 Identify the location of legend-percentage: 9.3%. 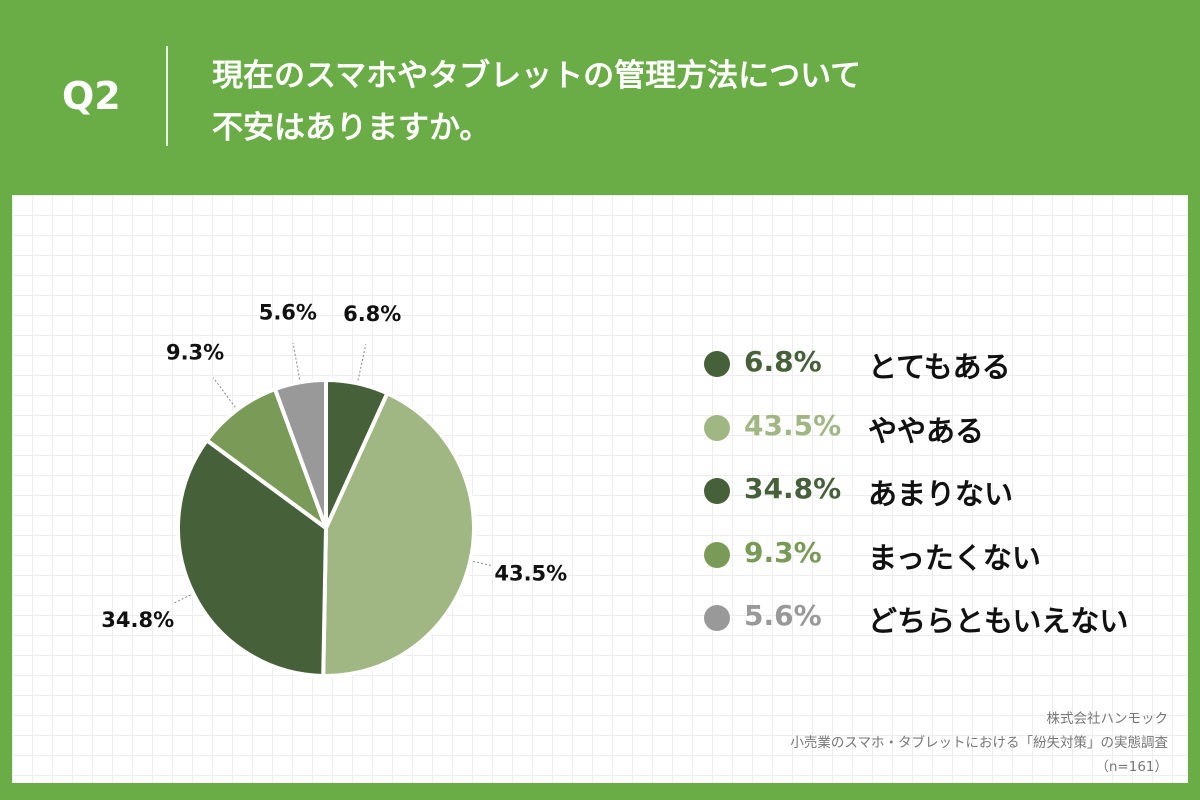
(783, 552).